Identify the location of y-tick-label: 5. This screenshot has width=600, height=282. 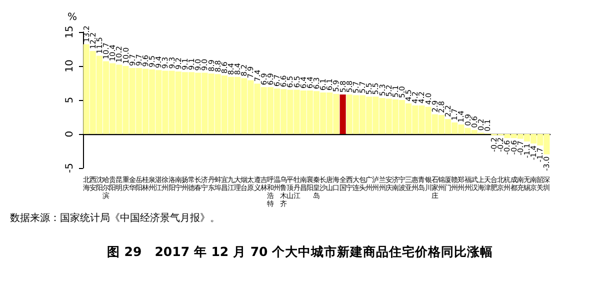
(70, 100).